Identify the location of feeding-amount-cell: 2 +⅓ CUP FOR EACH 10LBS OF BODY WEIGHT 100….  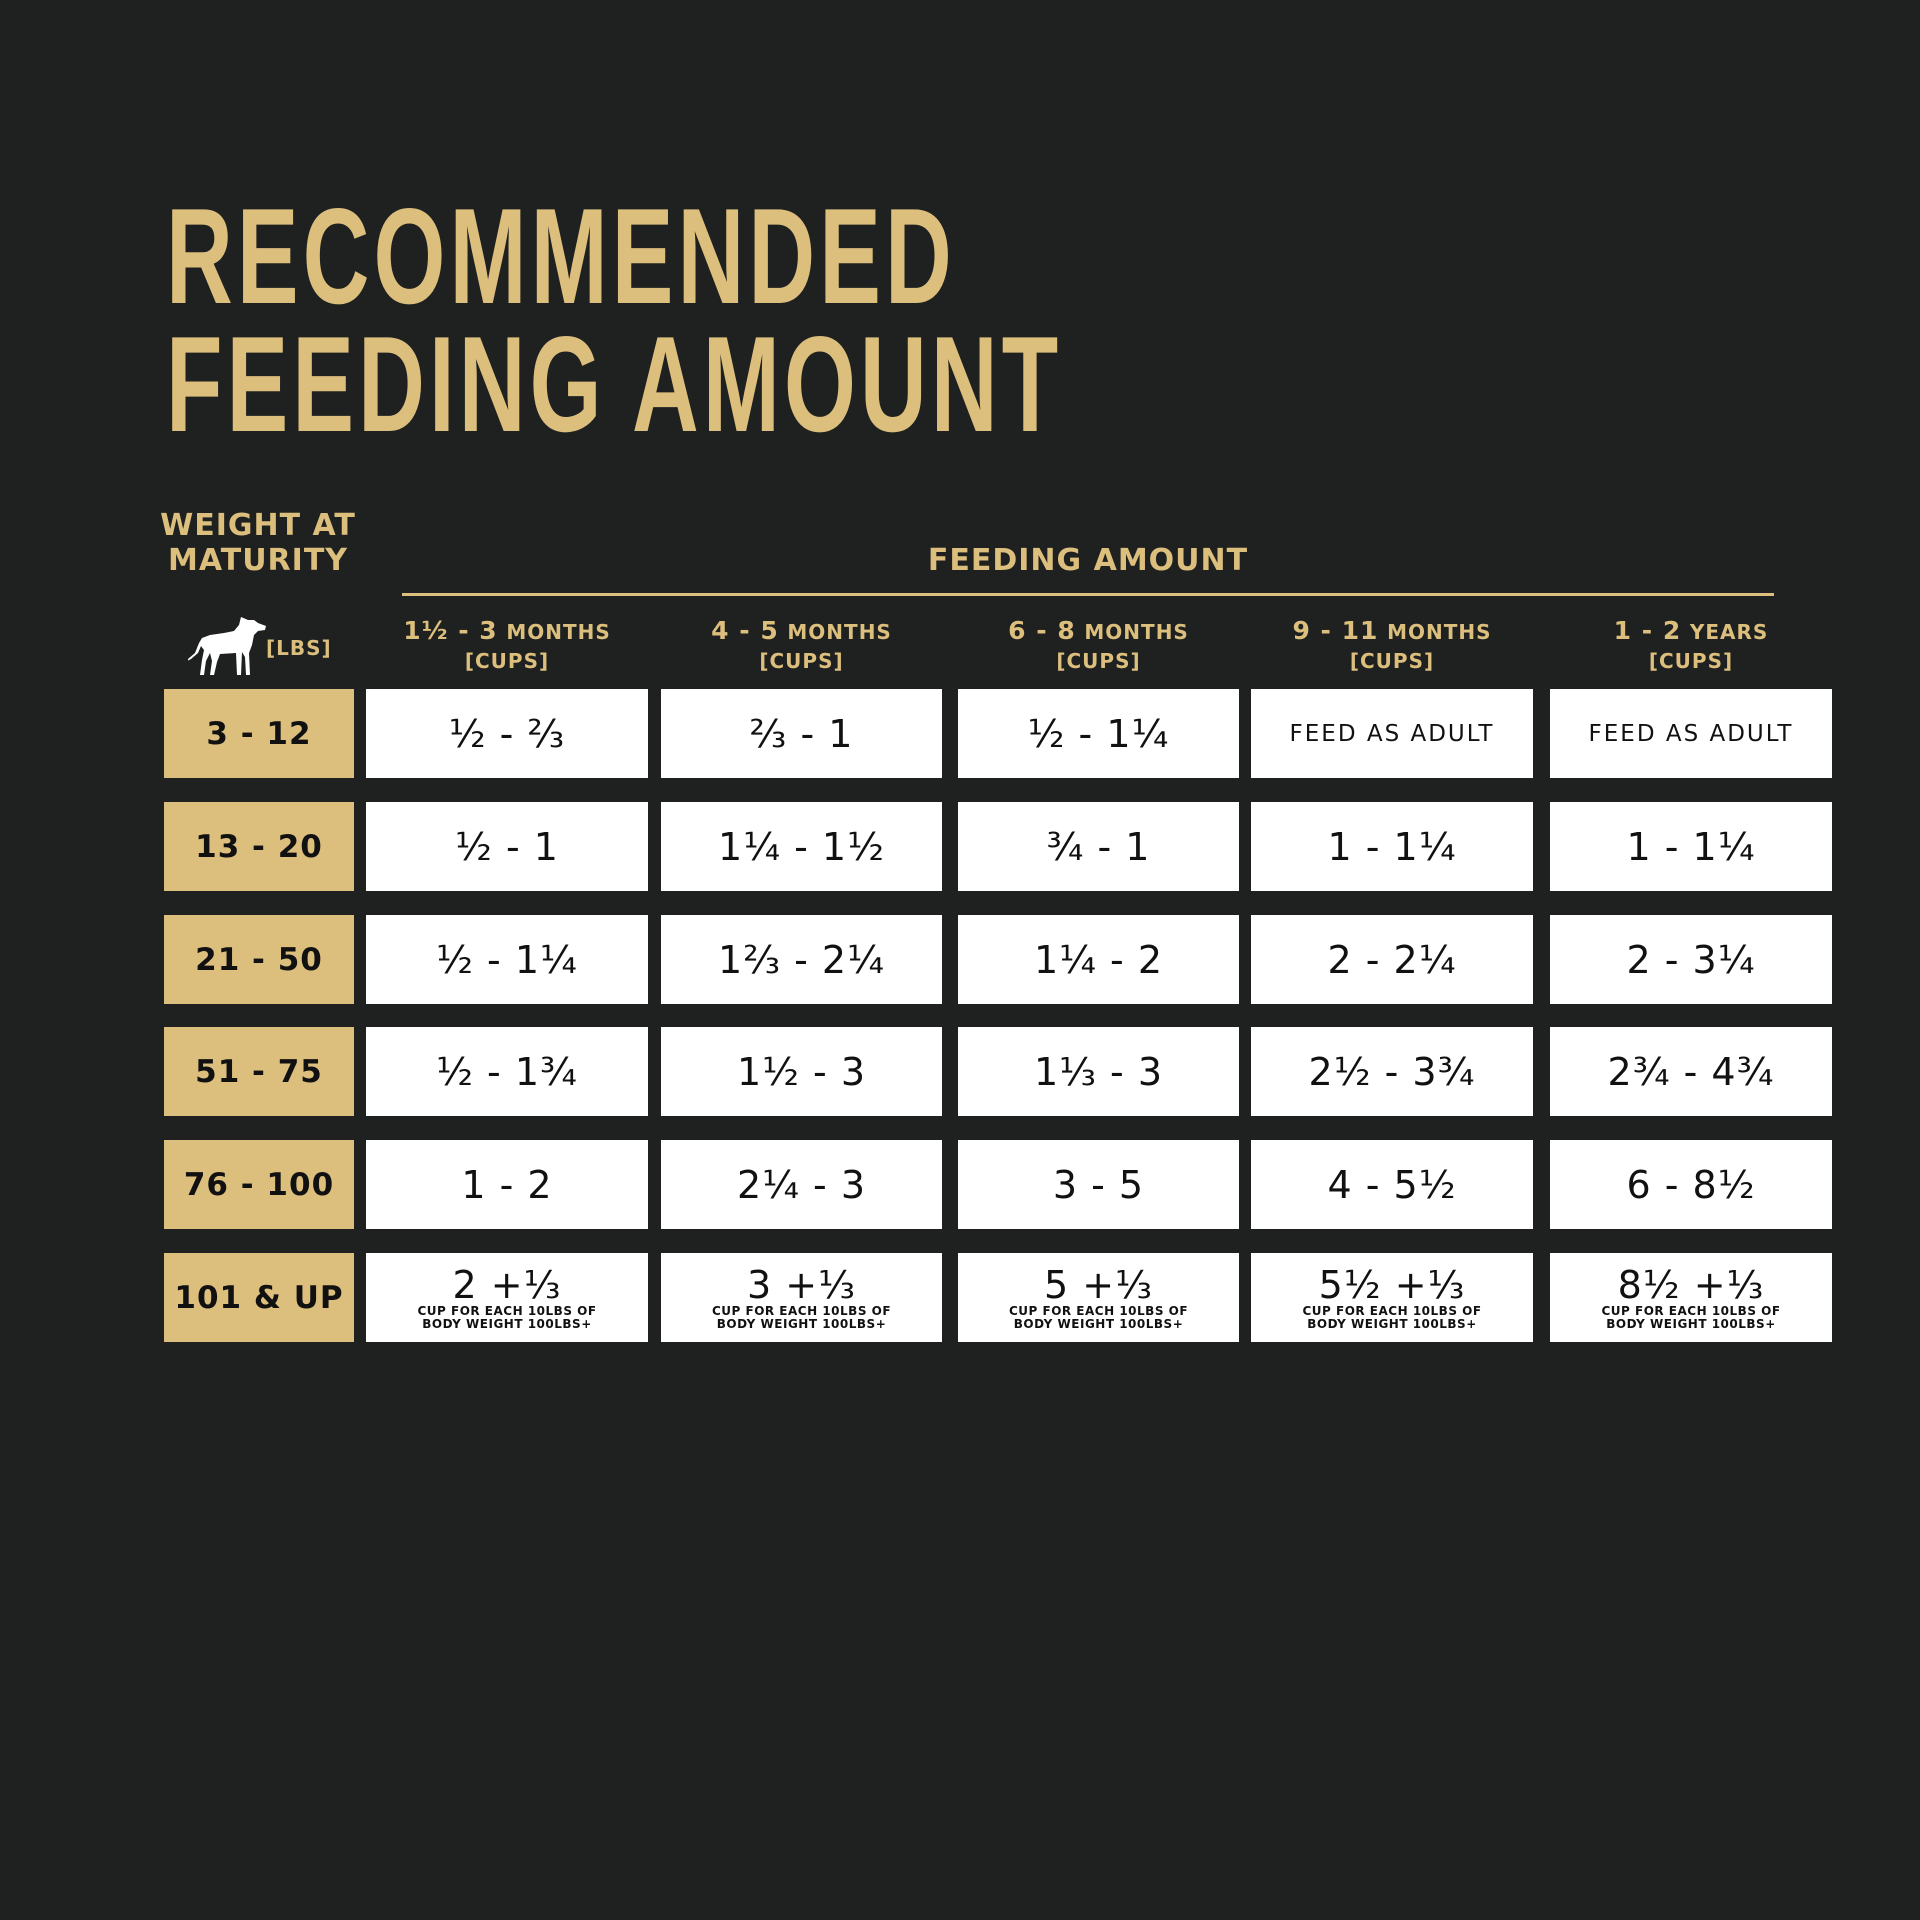
(507, 1297).